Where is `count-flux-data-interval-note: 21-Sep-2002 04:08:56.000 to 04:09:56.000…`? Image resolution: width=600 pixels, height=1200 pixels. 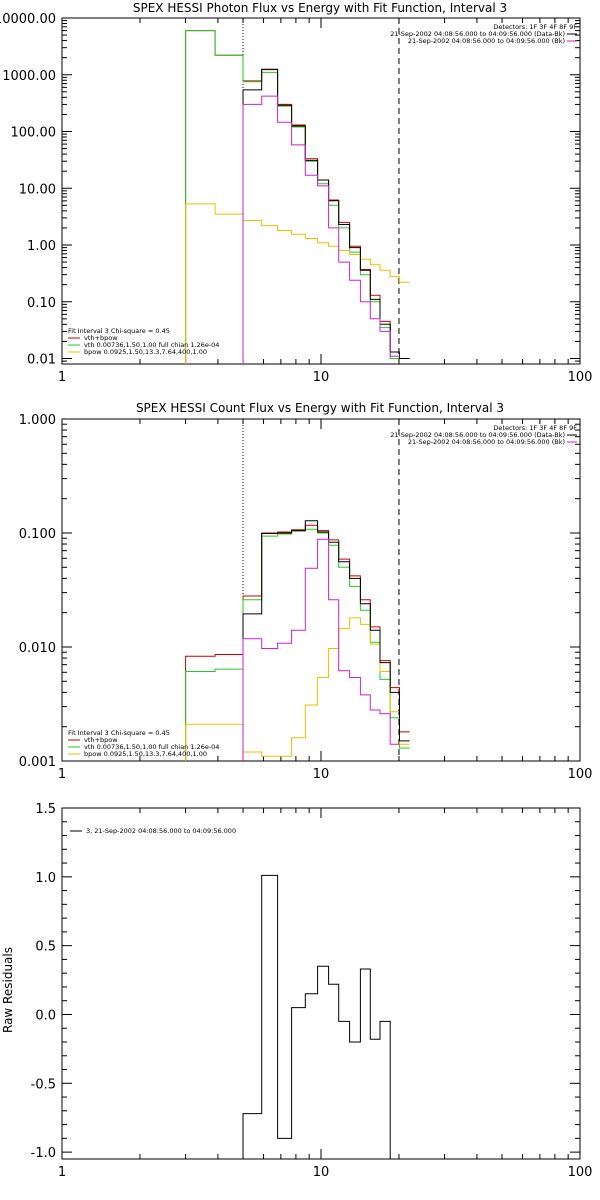 count-flux-data-interval-note: 21-Sep-2002 04:08:56.000 to 04:09:56.000… is located at coordinates (477, 435).